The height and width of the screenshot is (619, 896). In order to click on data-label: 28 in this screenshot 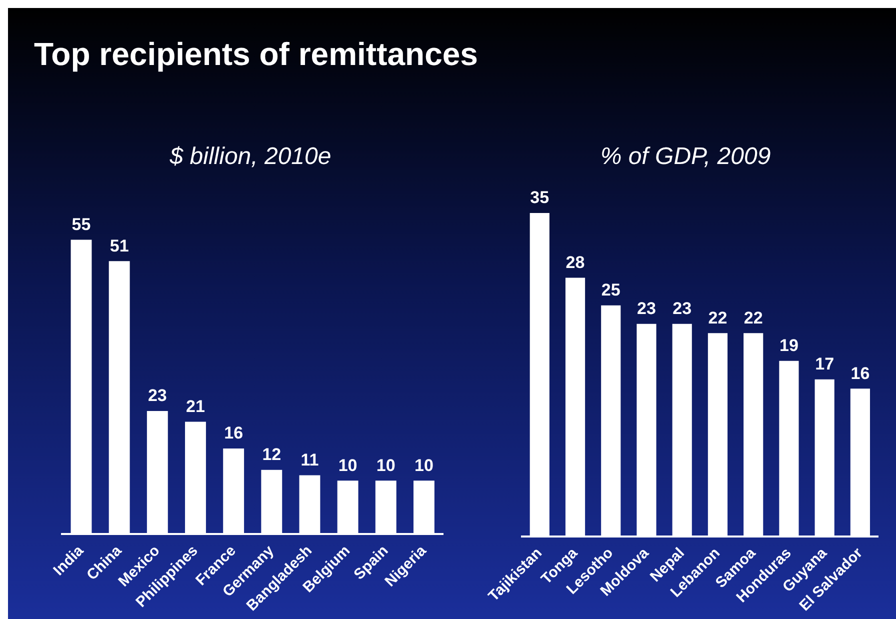, I will do `click(575, 262)`.